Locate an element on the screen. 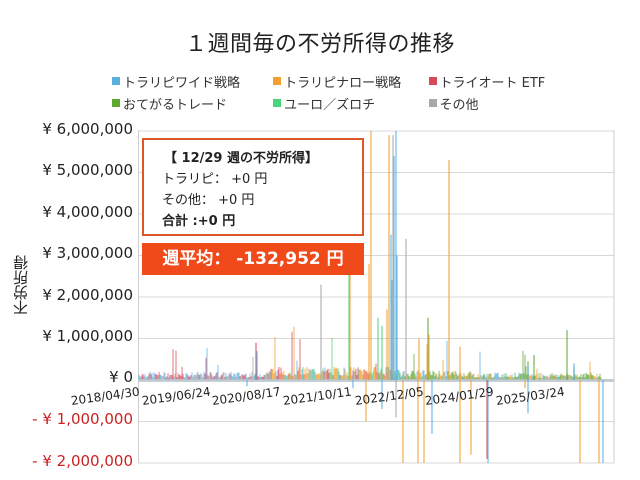  legend-item: トラリピワイド戦略 is located at coordinates (187, 81).